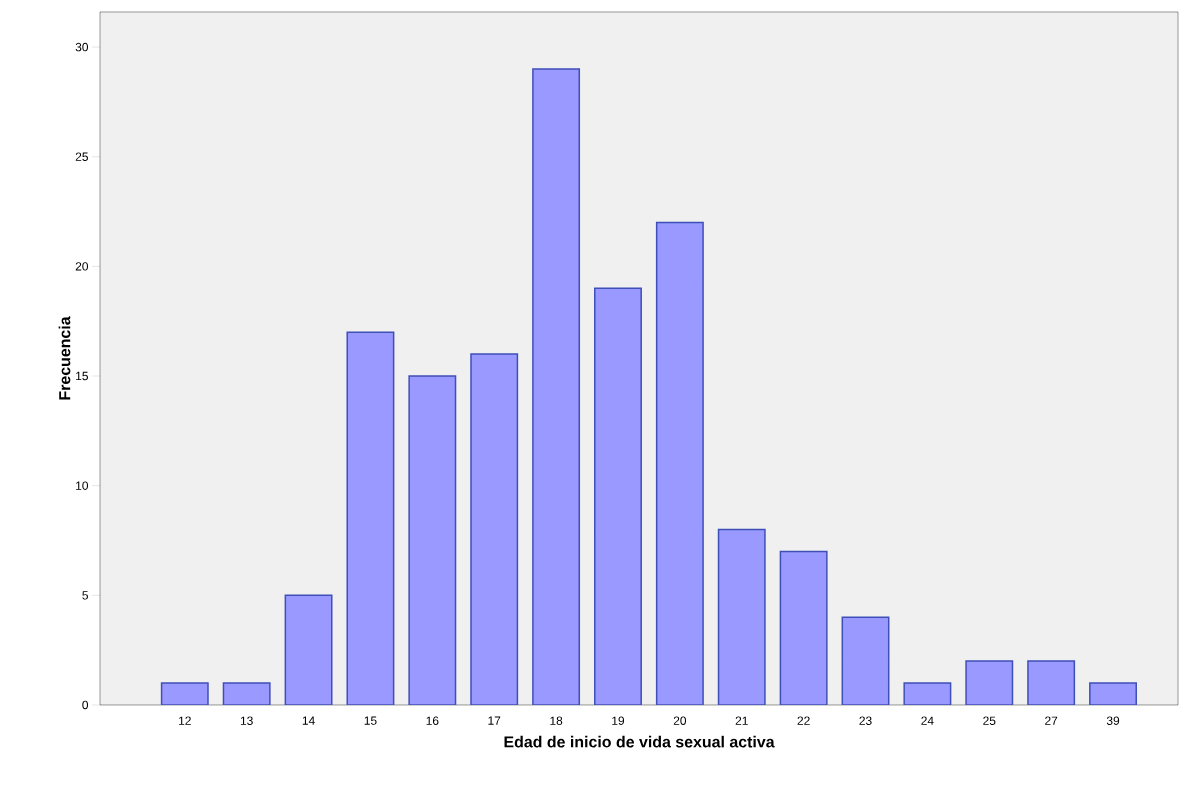 The image size is (1190, 796). I want to click on x-tick-label: 15, so click(370, 720).